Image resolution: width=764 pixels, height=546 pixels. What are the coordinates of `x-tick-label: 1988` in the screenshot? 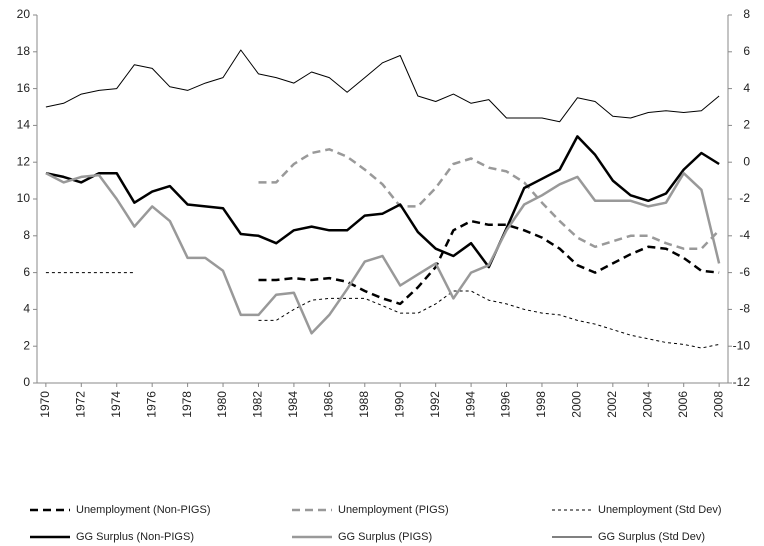 It's located at (364, 404).